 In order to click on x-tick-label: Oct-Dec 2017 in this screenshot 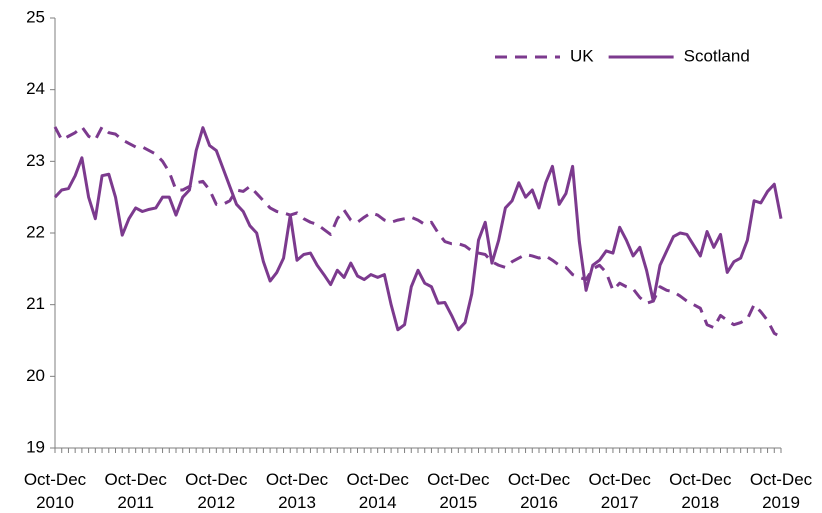, I will do `click(619, 491)`.